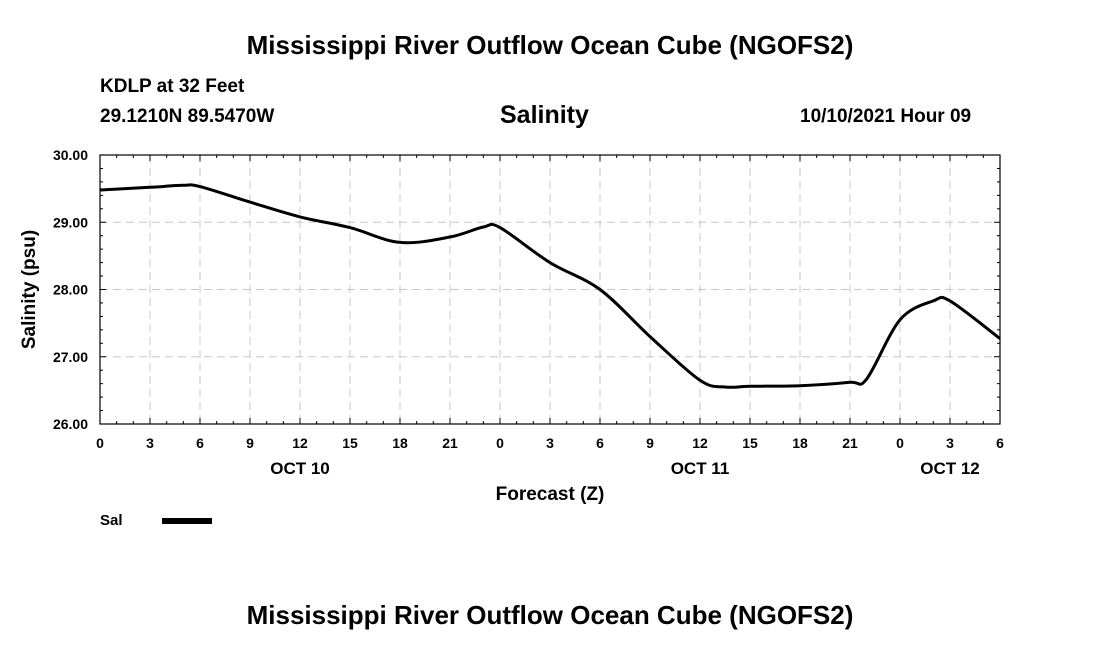 This screenshot has height=650, width=1100. Describe the element at coordinates (70, 424) in the screenshot. I see `y-tick-label: 26.00` at that location.